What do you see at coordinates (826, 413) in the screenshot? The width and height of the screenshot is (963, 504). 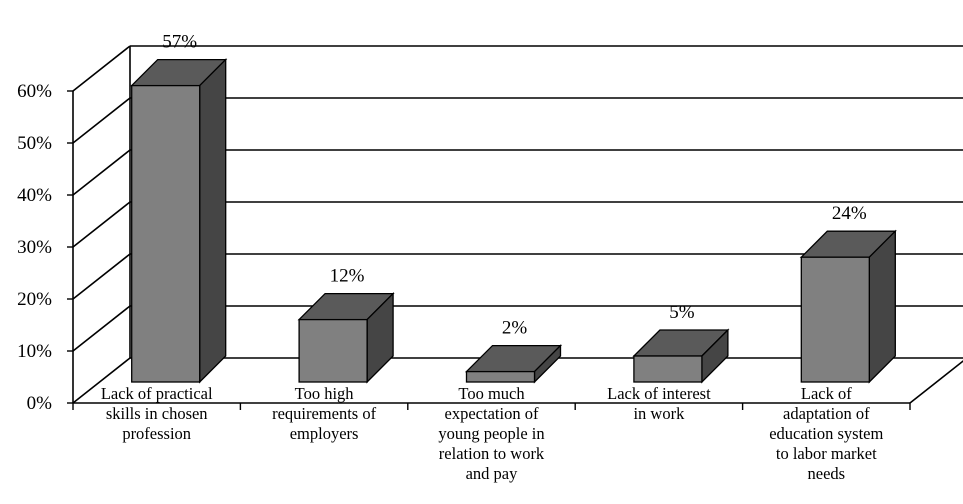 I see `x-category-line: adaptation of` at bounding box center [826, 413].